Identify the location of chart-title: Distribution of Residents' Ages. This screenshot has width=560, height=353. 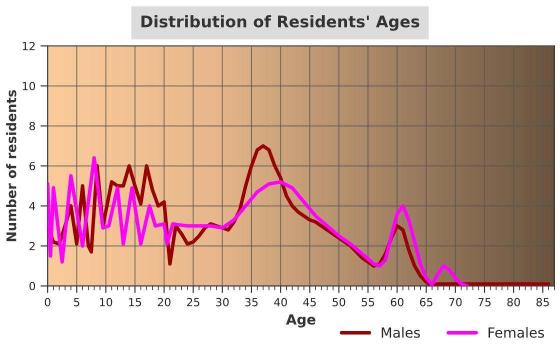
(280, 23).